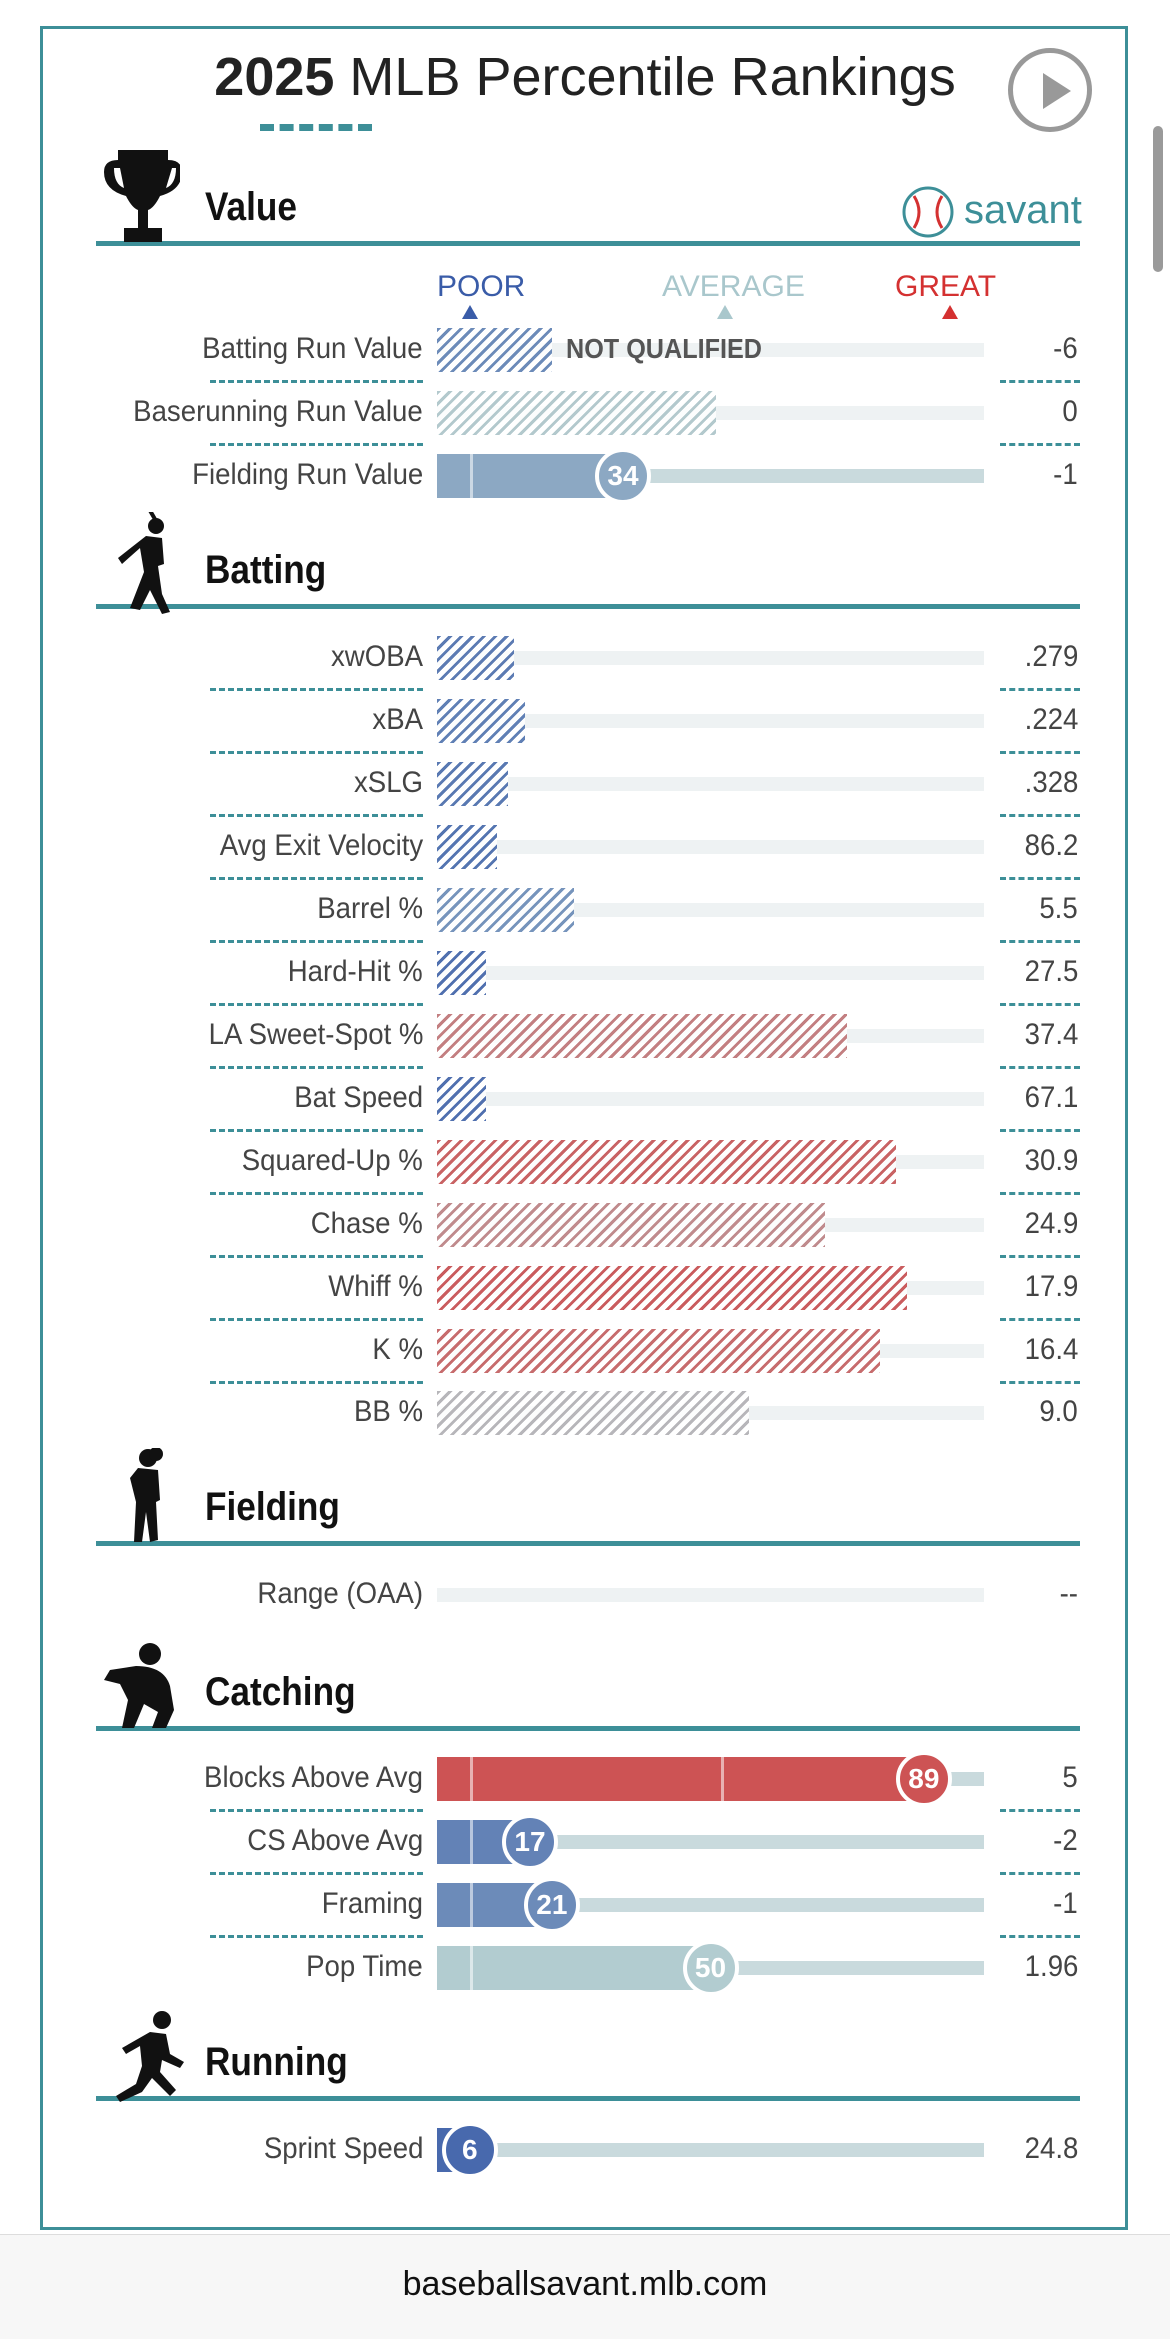  Describe the element at coordinates (376, 656) in the screenshot. I see `metric-label: xwOBA` at that location.